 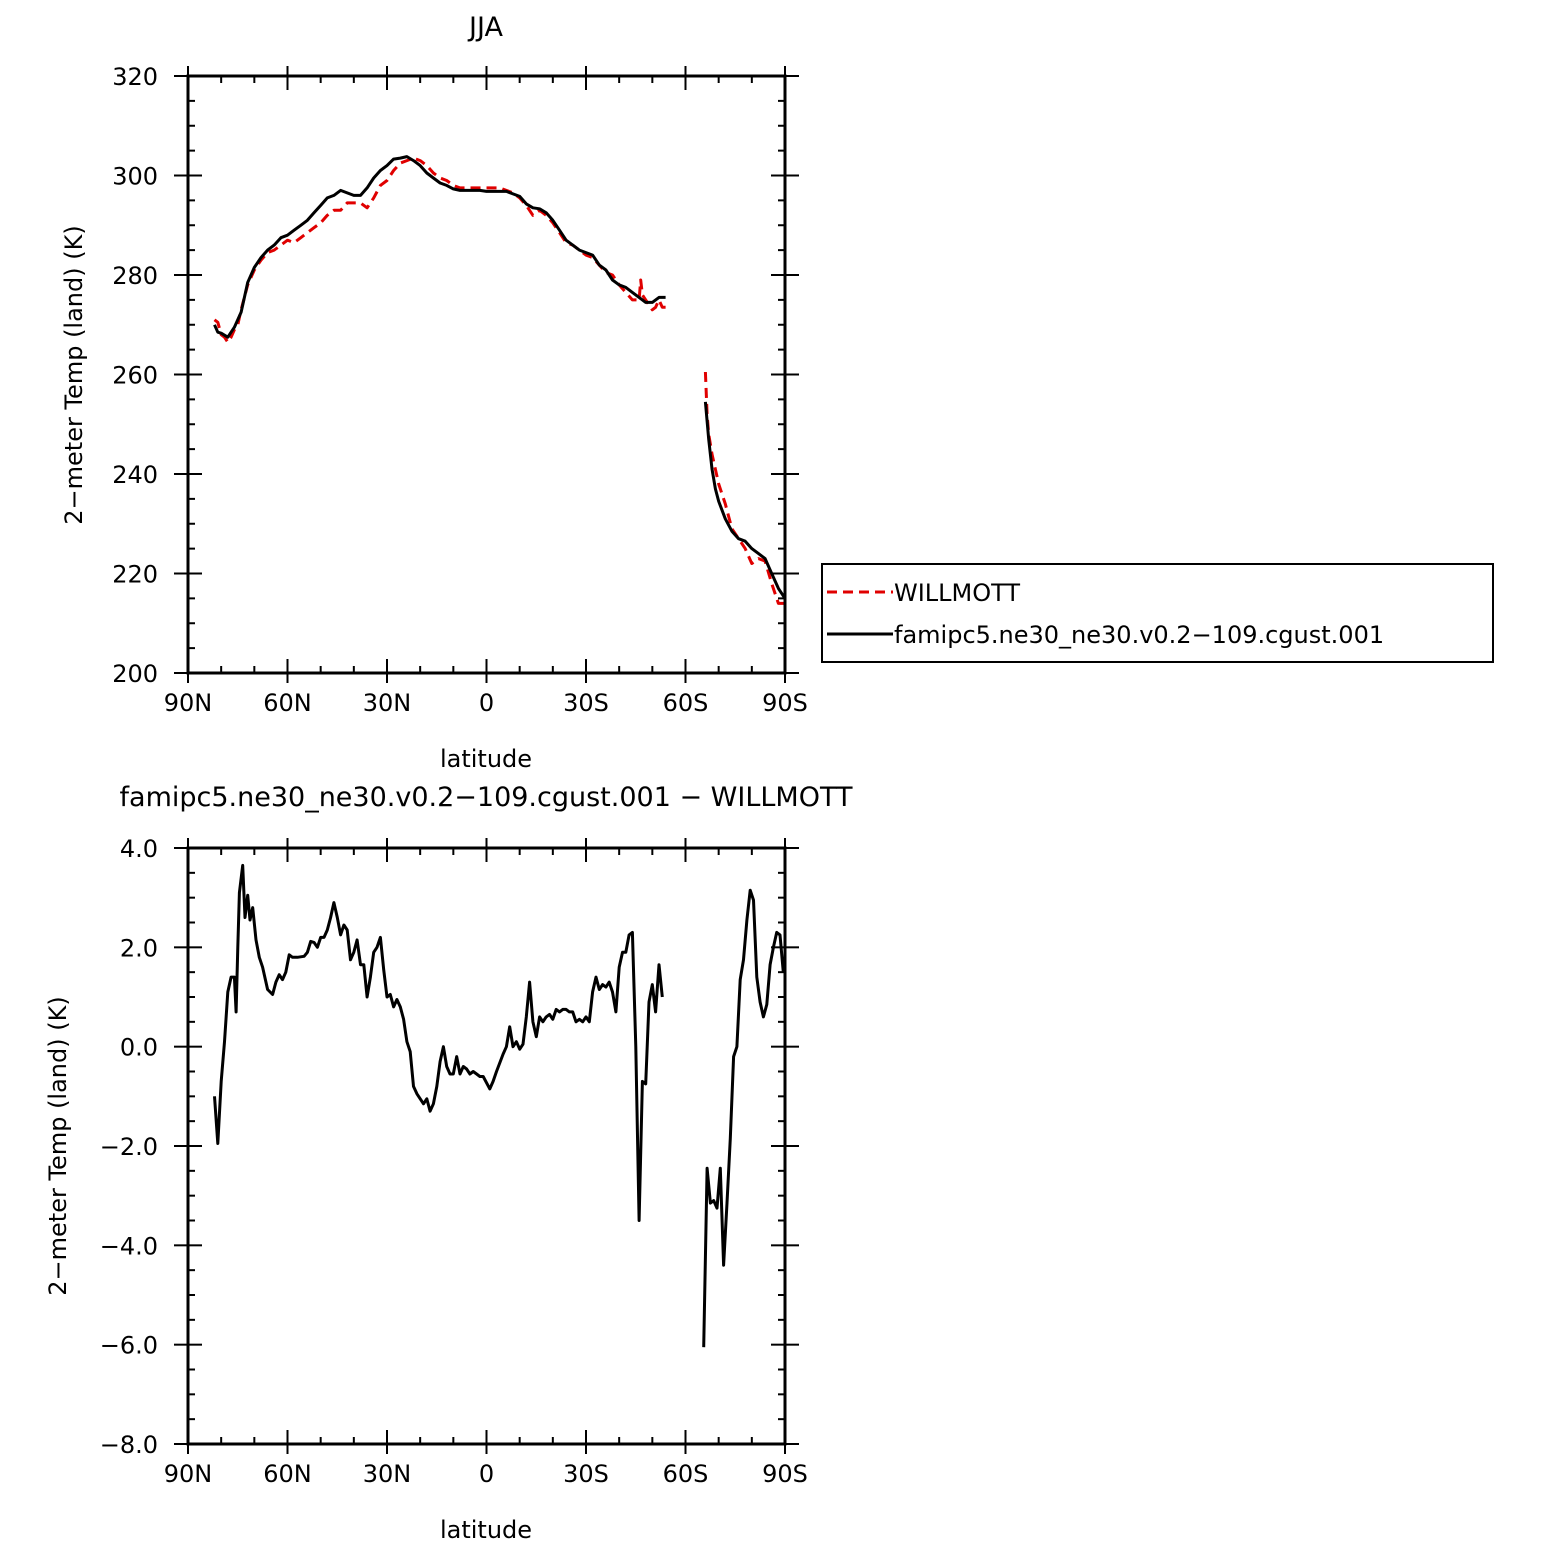 I want to click on legend-label-model: famipc5.ne30_ne30.v0.2−109.cgust.001, so click(x=1139, y=635).